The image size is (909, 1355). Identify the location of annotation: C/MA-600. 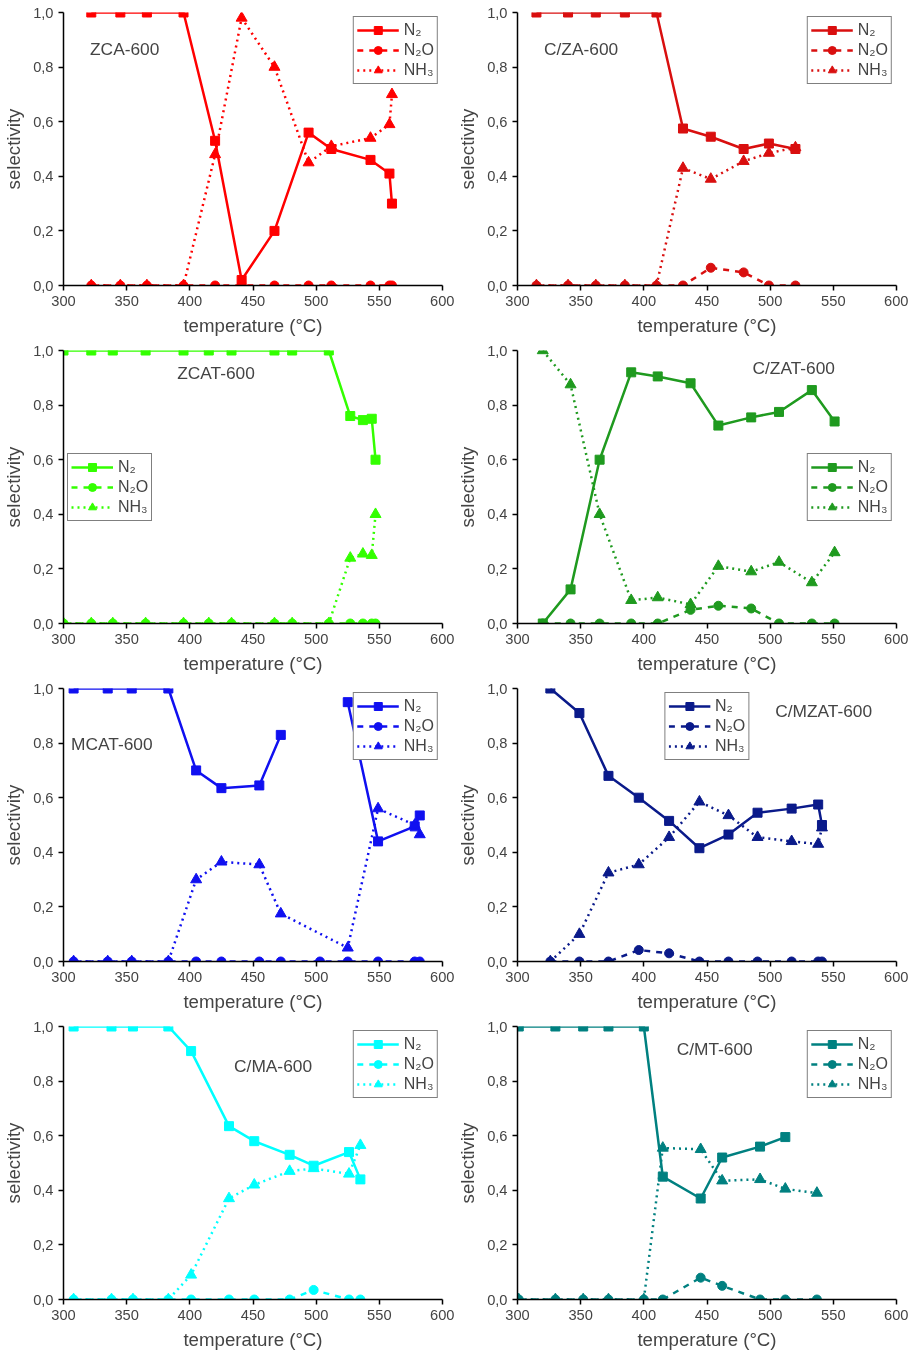
(273, 1065).